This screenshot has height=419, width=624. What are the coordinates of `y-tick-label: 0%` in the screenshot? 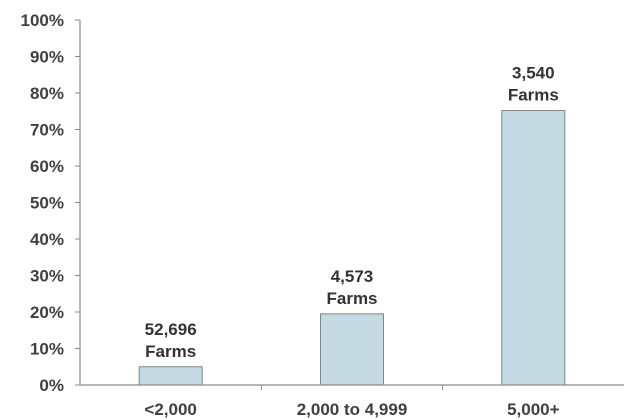 It's located at (51, 385).